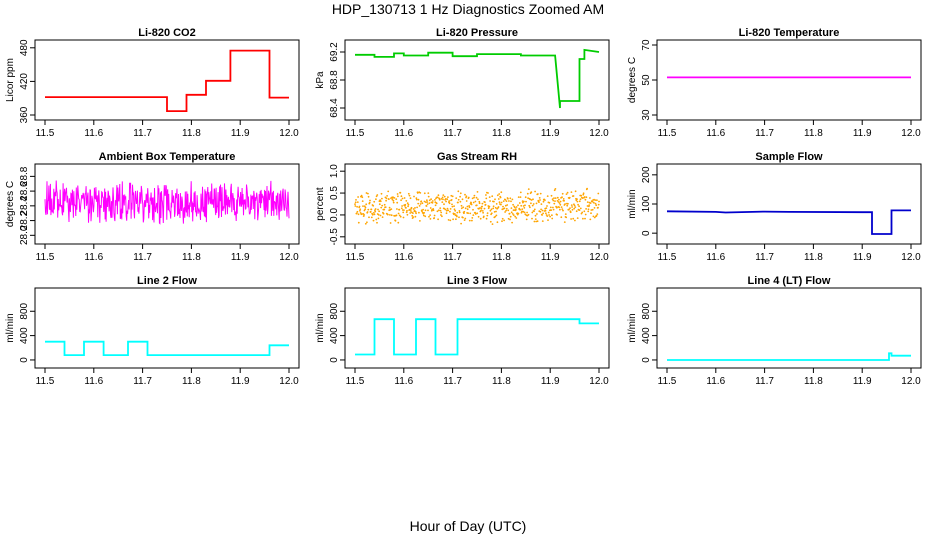  I want to click on y-tick-label: -0.5, so click(334, 237).